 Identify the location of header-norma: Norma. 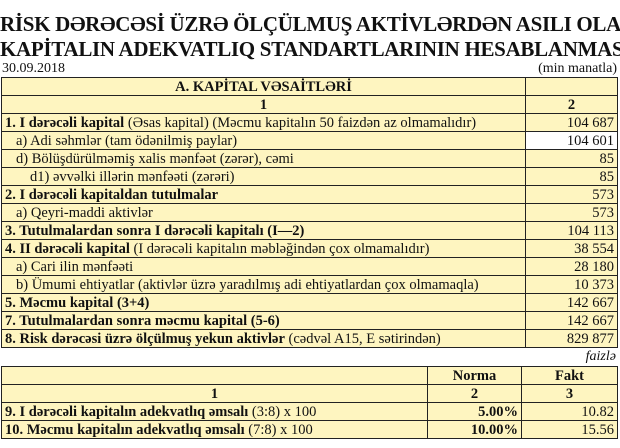
(474, 375).